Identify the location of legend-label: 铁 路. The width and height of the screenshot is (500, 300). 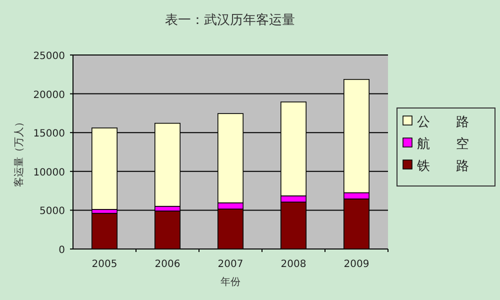
(442, 165).